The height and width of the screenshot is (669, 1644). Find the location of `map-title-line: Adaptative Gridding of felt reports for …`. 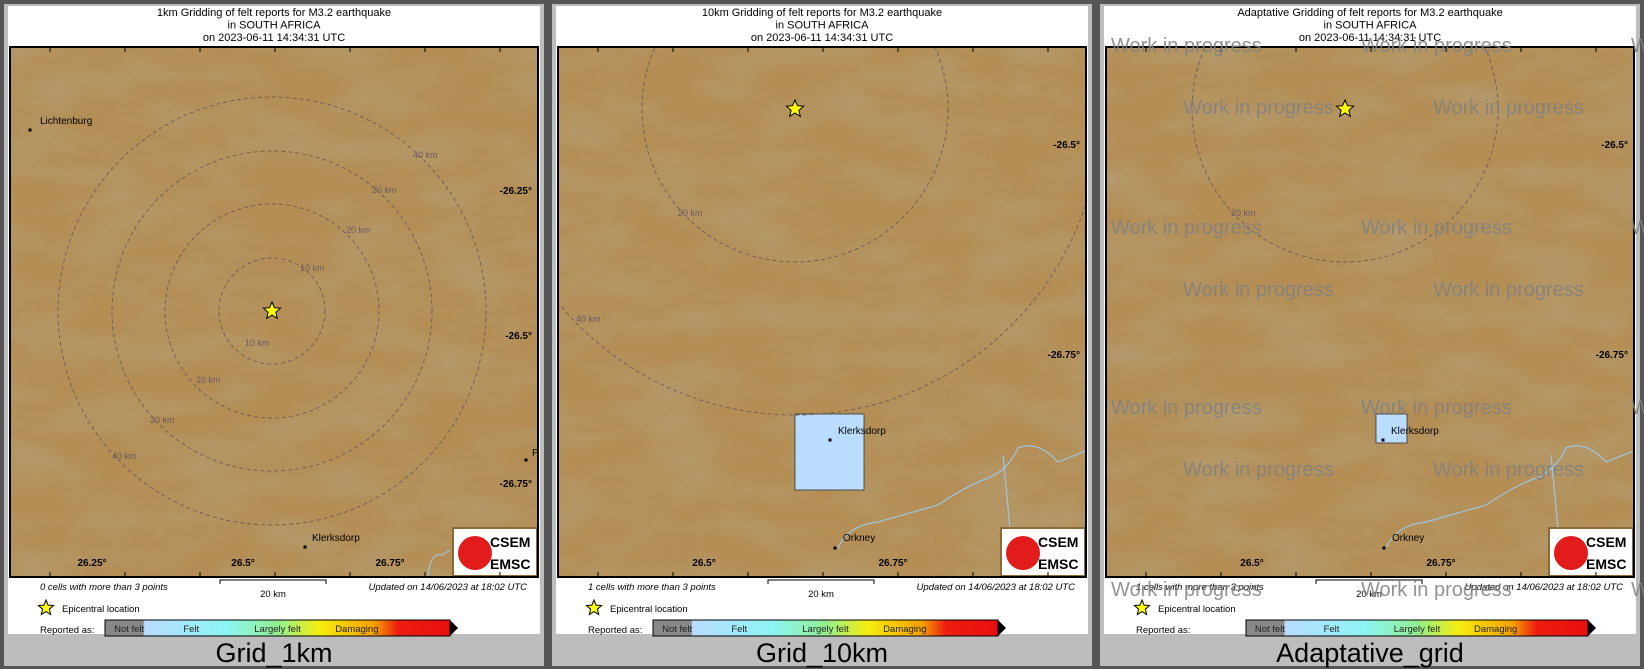

map-title-line: Adaptative Gridding of felt reports for … is located at coordinates (1369, 13).